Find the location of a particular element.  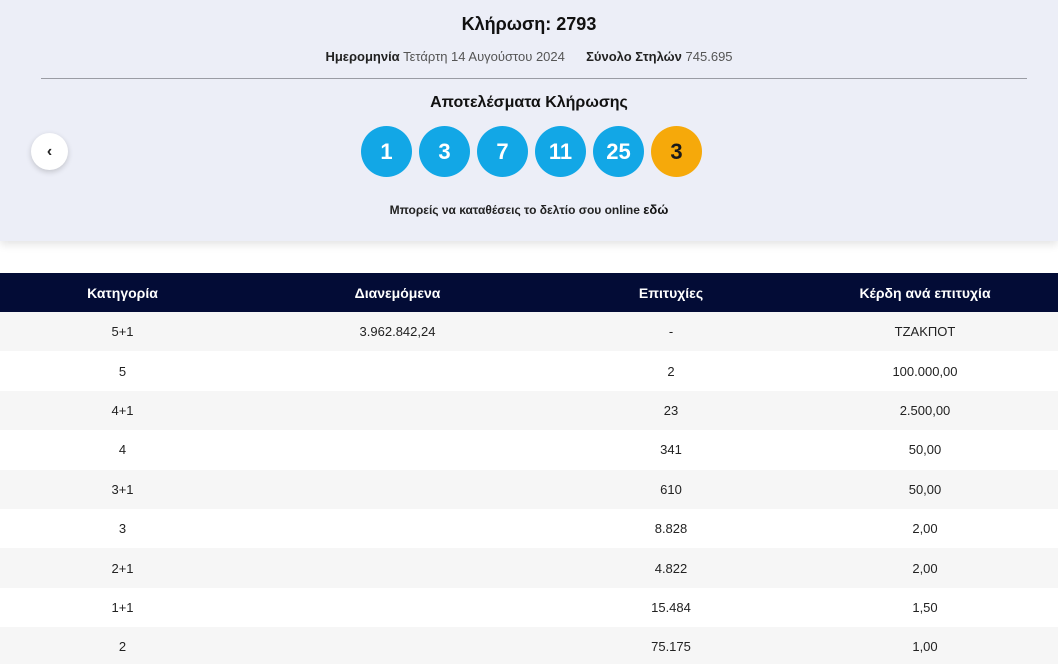

cell-winners: 75.175 is located at coordinates (671, 647).